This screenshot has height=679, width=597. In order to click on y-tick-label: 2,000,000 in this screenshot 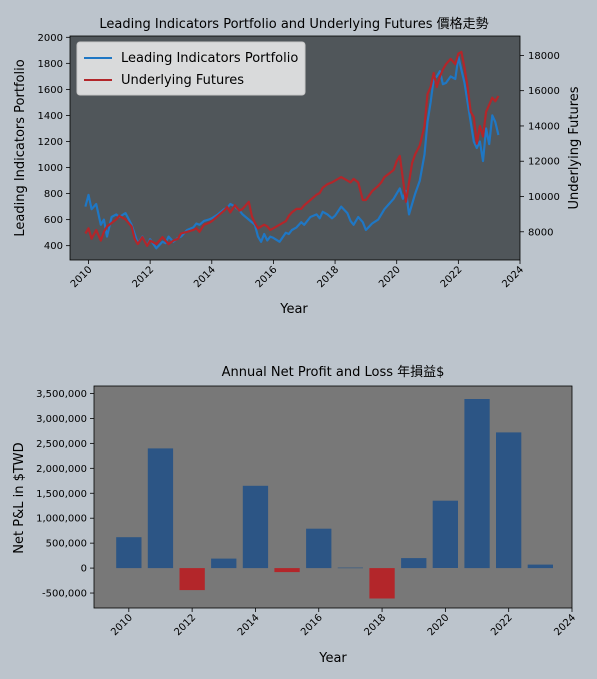, I will do `click(61, 469)`.